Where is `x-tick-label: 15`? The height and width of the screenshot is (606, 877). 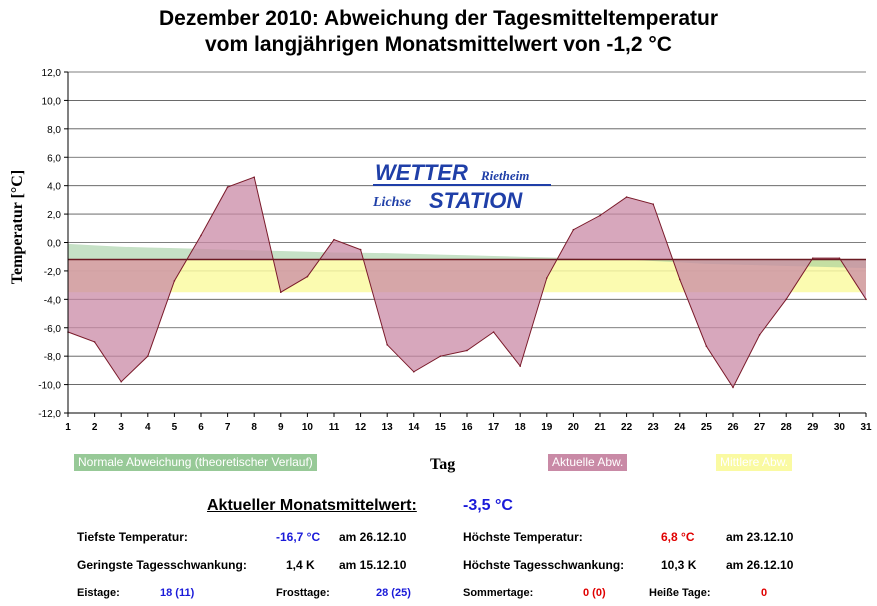
x-tick-label: 15 is located at coordinates (441, 427).